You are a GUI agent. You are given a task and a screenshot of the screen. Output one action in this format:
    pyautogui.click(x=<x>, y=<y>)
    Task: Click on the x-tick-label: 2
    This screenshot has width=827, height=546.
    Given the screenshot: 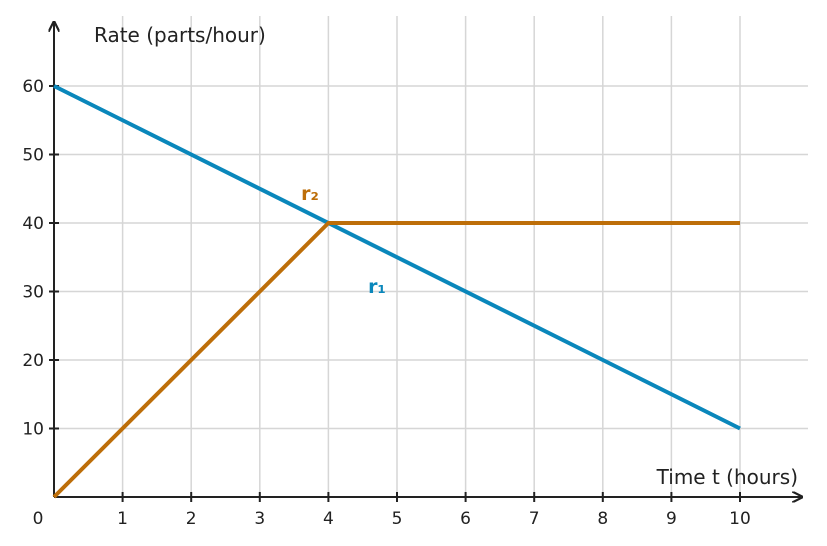 What is the action you would take?
    pyautogui.click(x=191, y=519)
    